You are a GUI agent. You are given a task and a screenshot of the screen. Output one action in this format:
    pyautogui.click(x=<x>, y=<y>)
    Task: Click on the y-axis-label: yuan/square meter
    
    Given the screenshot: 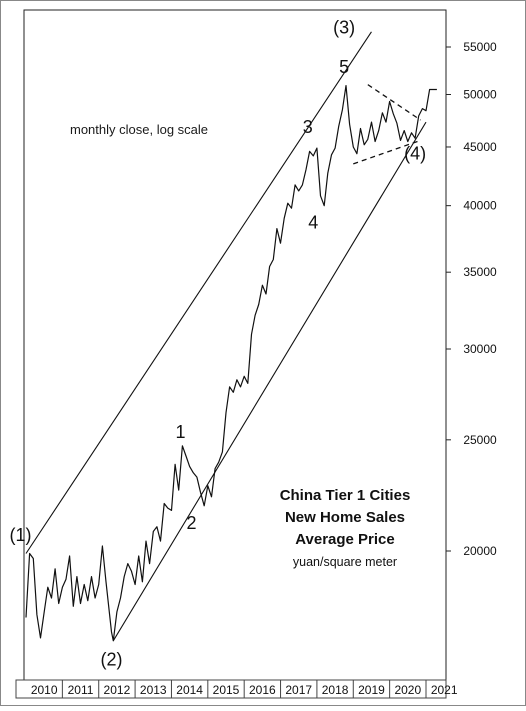 What is the action you would take?
    pyautogui.click(x=345, y=562)
    